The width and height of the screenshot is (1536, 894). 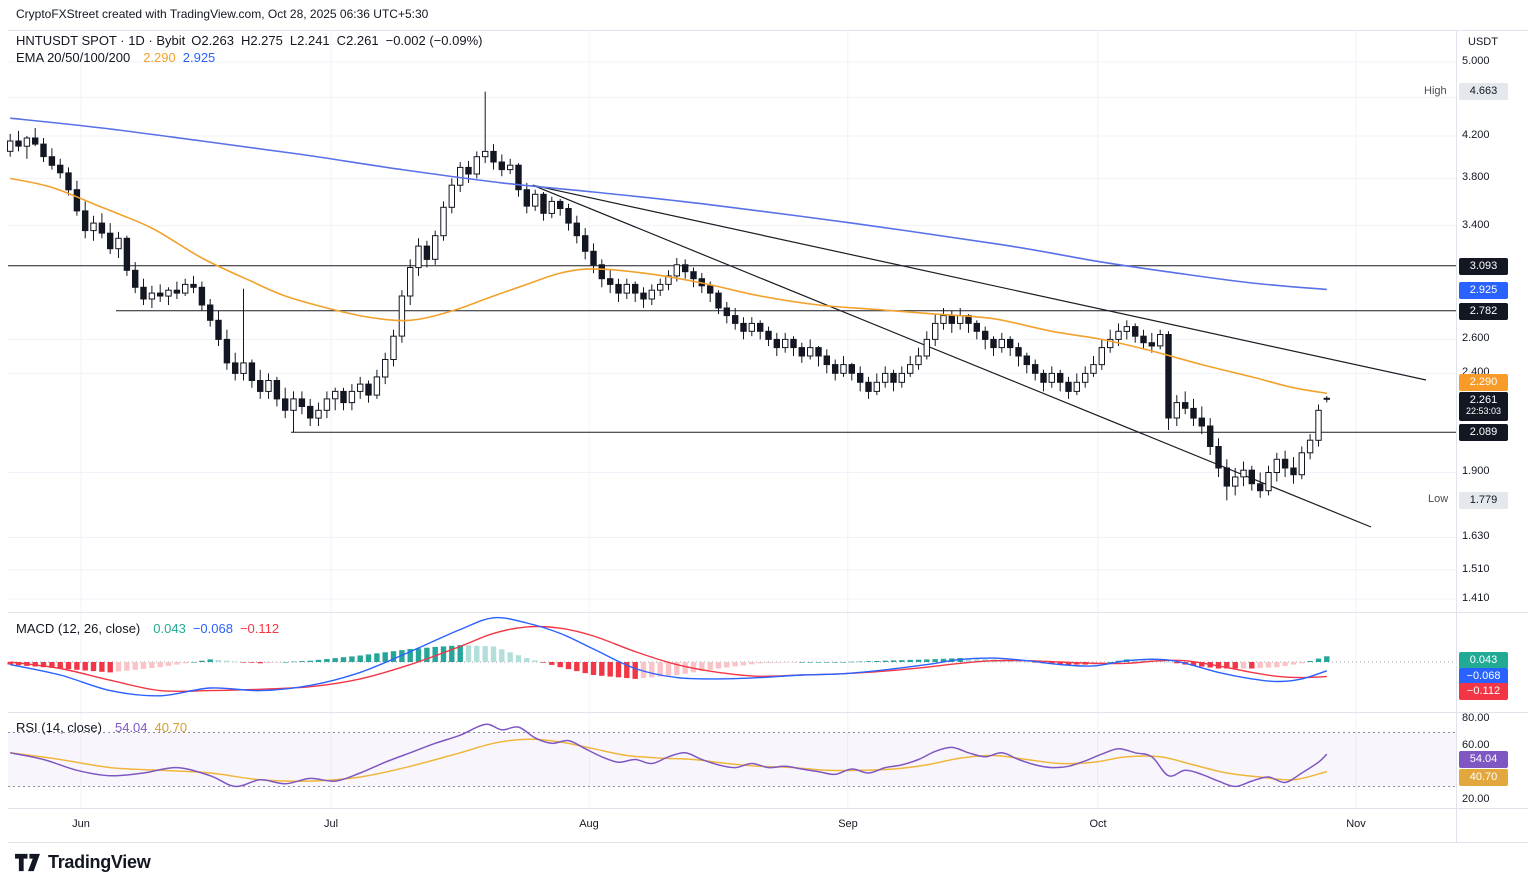 What do you see at coordinates (1483, 676) in the screenshot?
I see `macd-line-badge: −0.068` at bounding box center [1483, 676].